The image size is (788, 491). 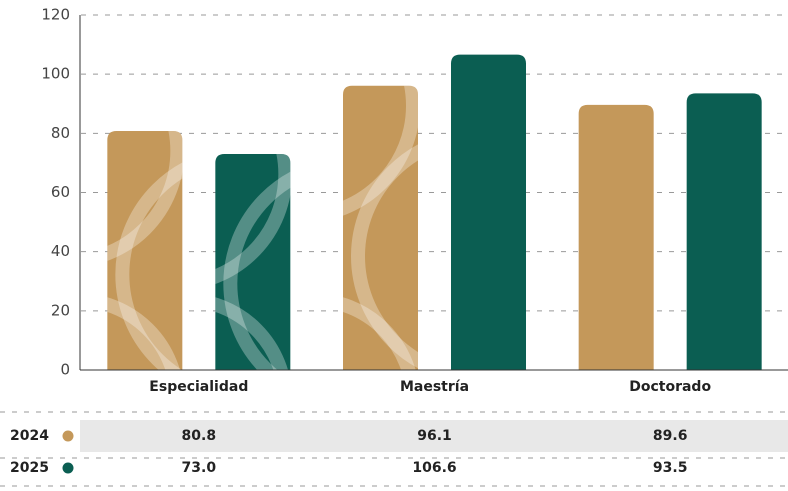 I want to click on table-row-bg, so click(x=434, y=436).